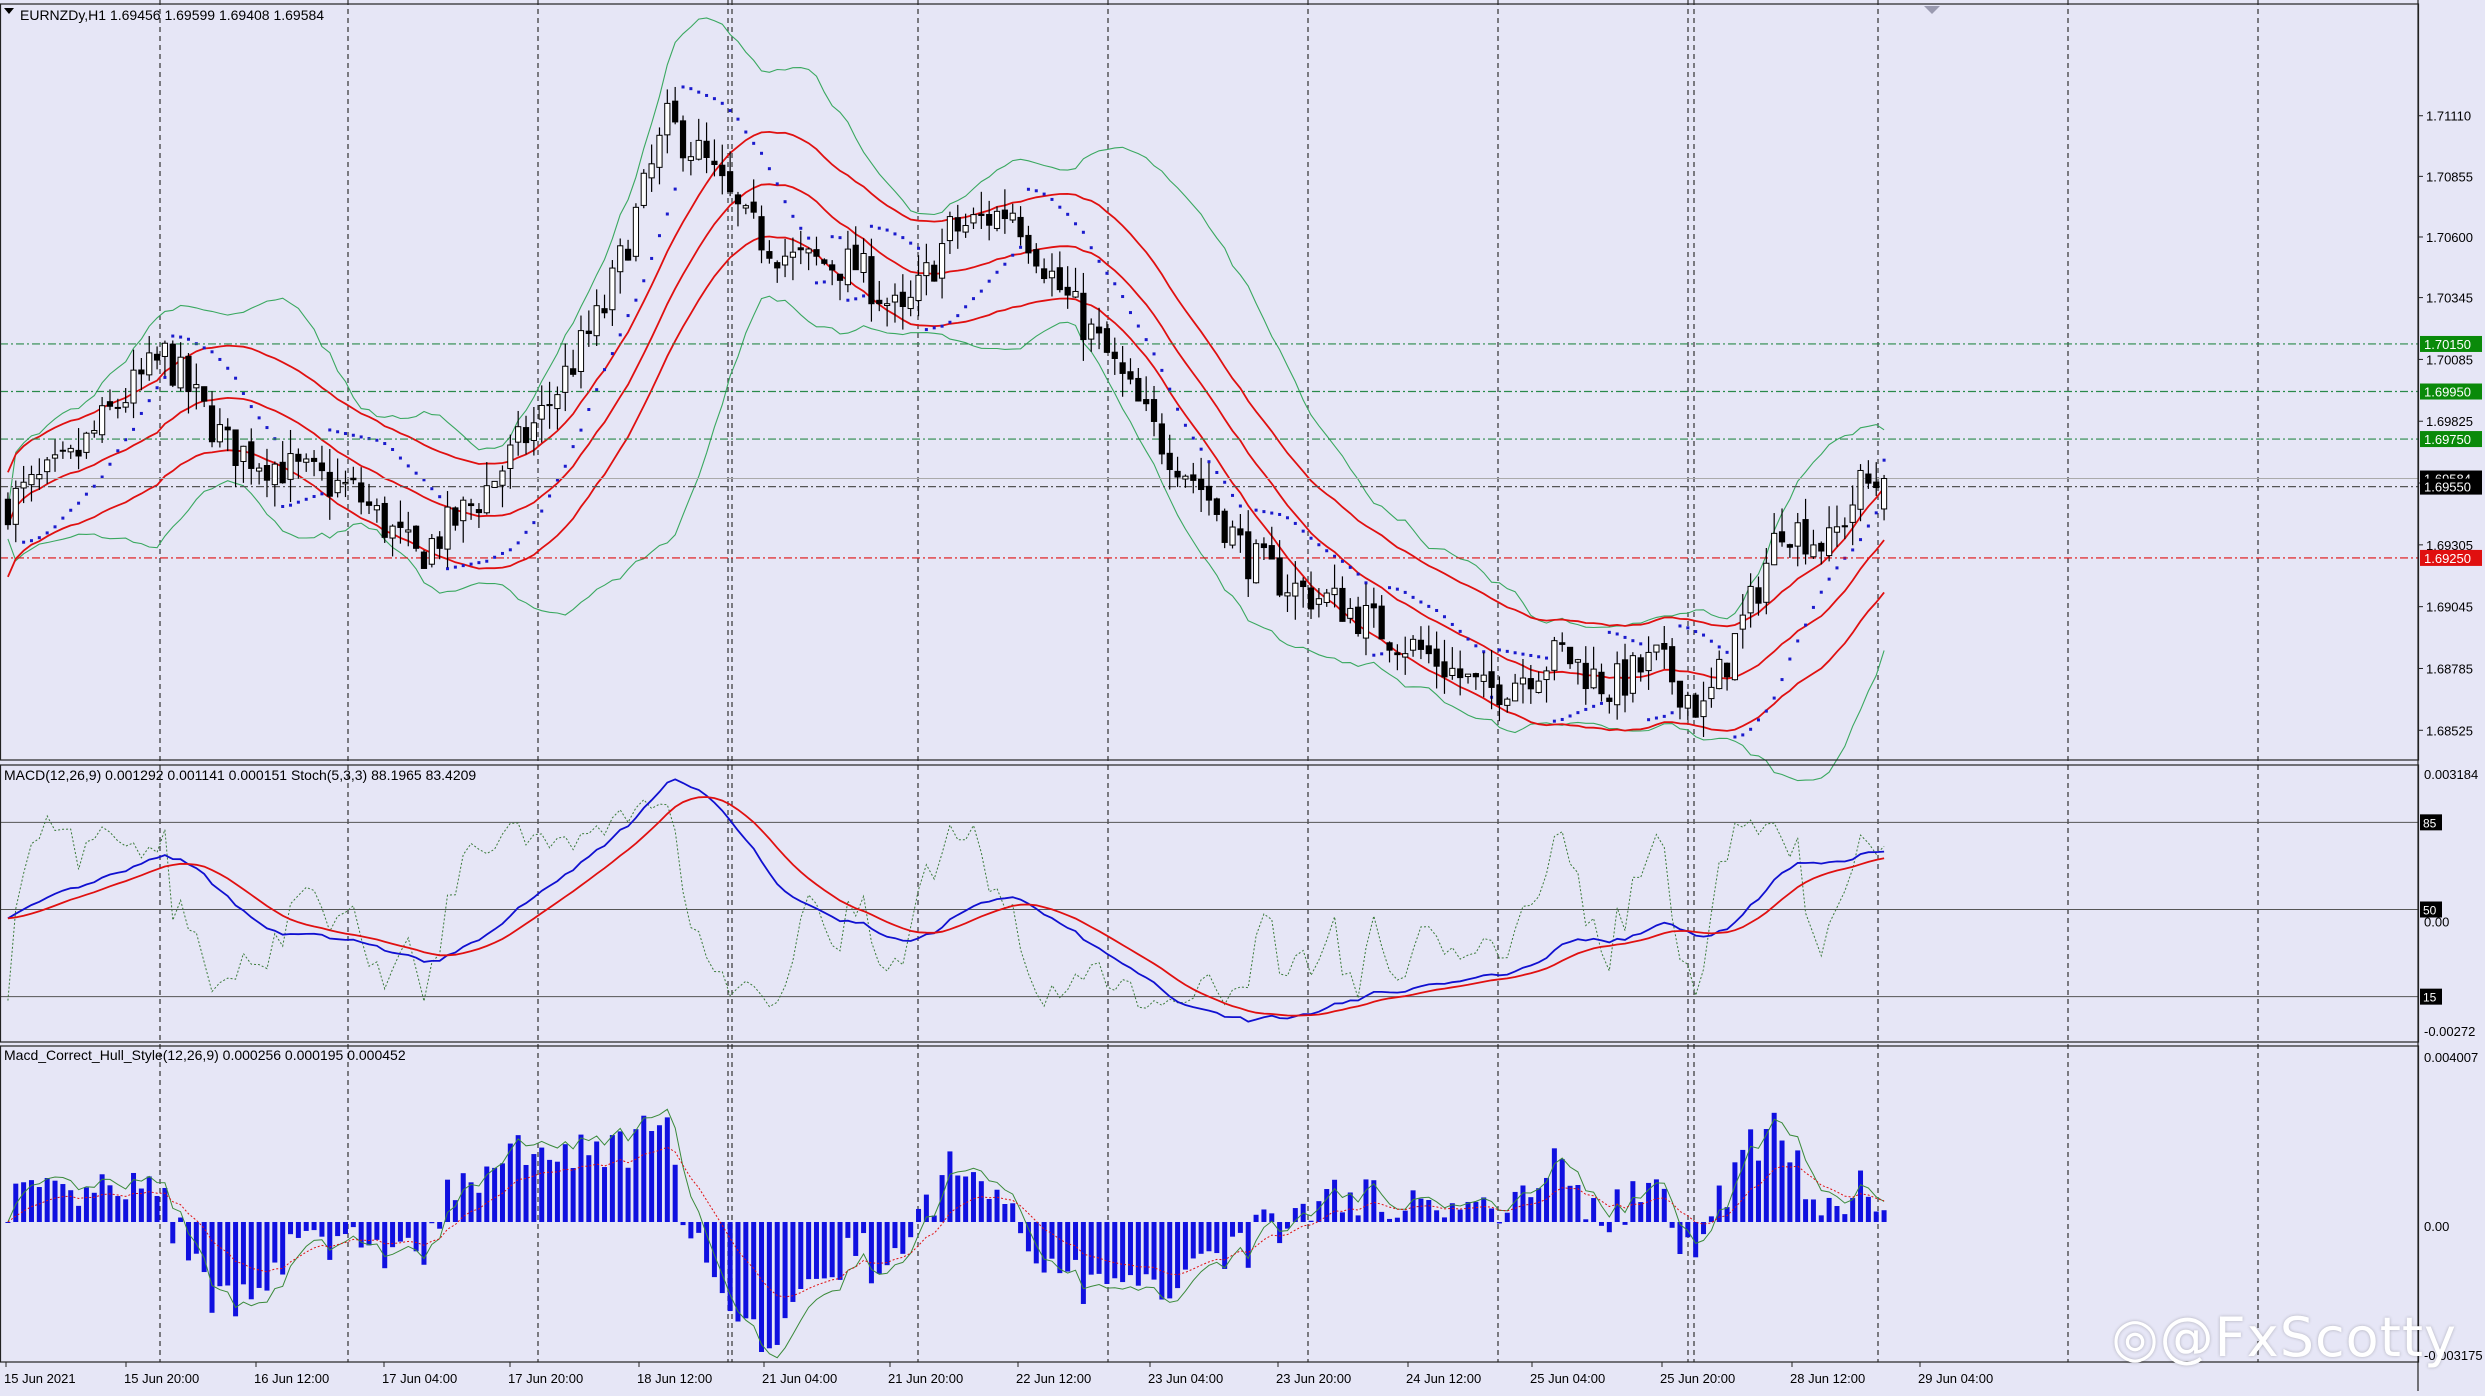  What do you see at coordinates (2447, 392) in the screenshot?
I see `level-tag-label: 1.69950` at bounding box center [2447, 392].